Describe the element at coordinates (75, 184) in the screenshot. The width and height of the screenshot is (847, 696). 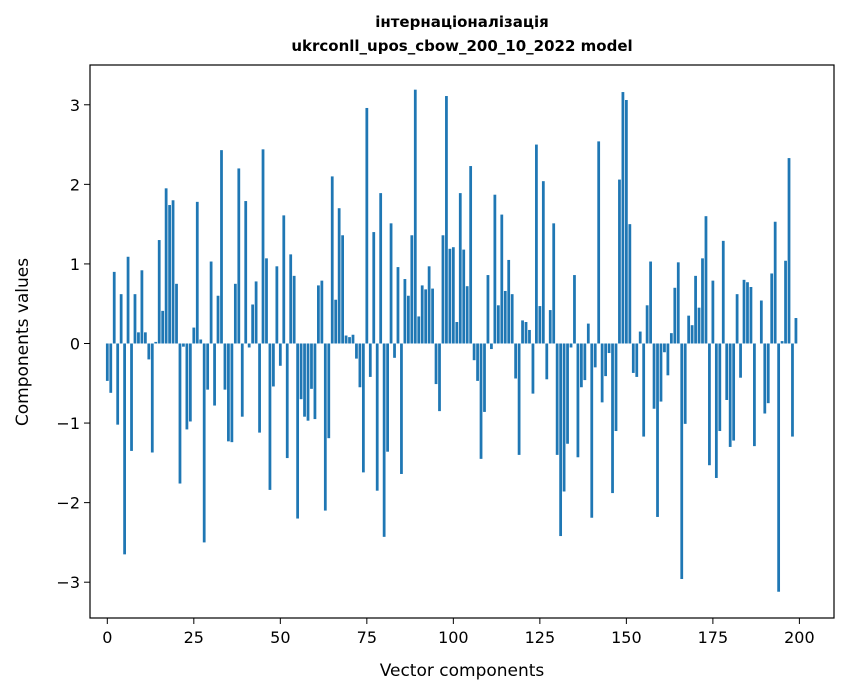
I see `y-tick-label: 2` at that location.